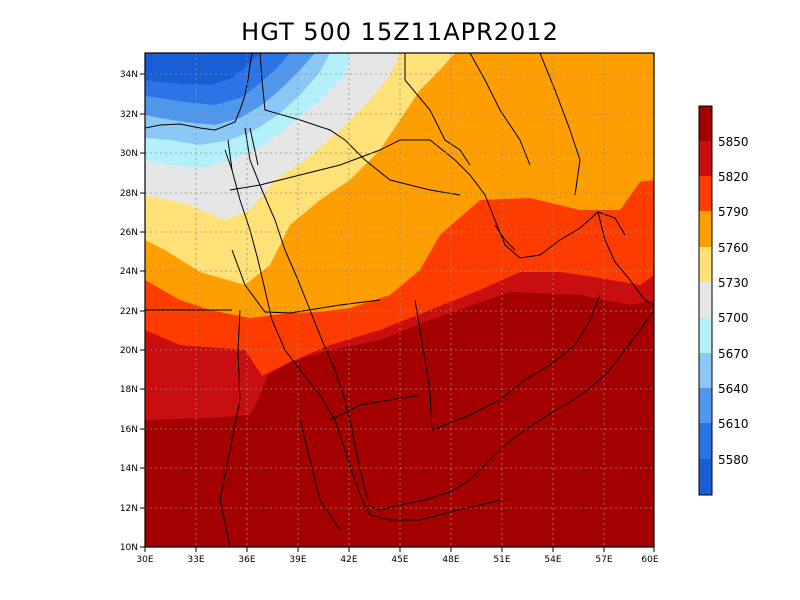  What do you see at coordinates (129, 233) in the screenshot?
I see `lat-label: 26N` at bounding box center [129, 233].